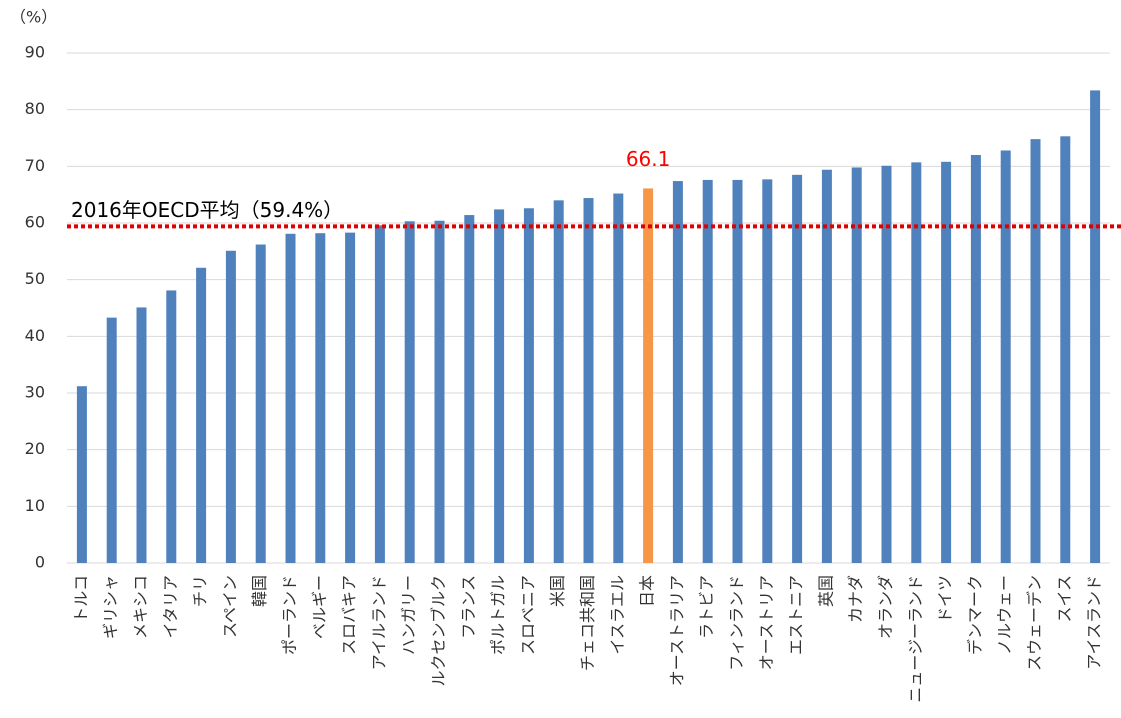  Describe the element at coordinates (617, 615) in the screenshot. I see `x-tick-label: イスラエル` at that location.